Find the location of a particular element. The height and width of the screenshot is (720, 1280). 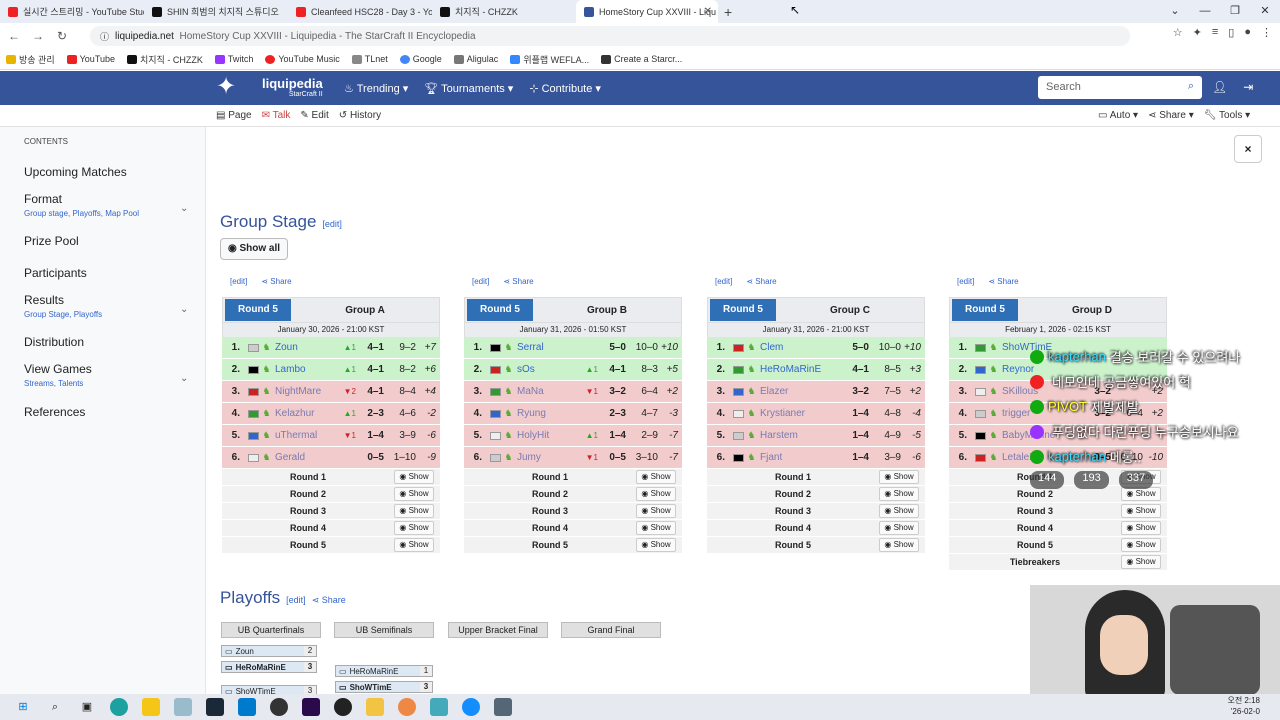

bracket-slot: ▭ ShoWTimE 3 is located at coordinates (384, 687).